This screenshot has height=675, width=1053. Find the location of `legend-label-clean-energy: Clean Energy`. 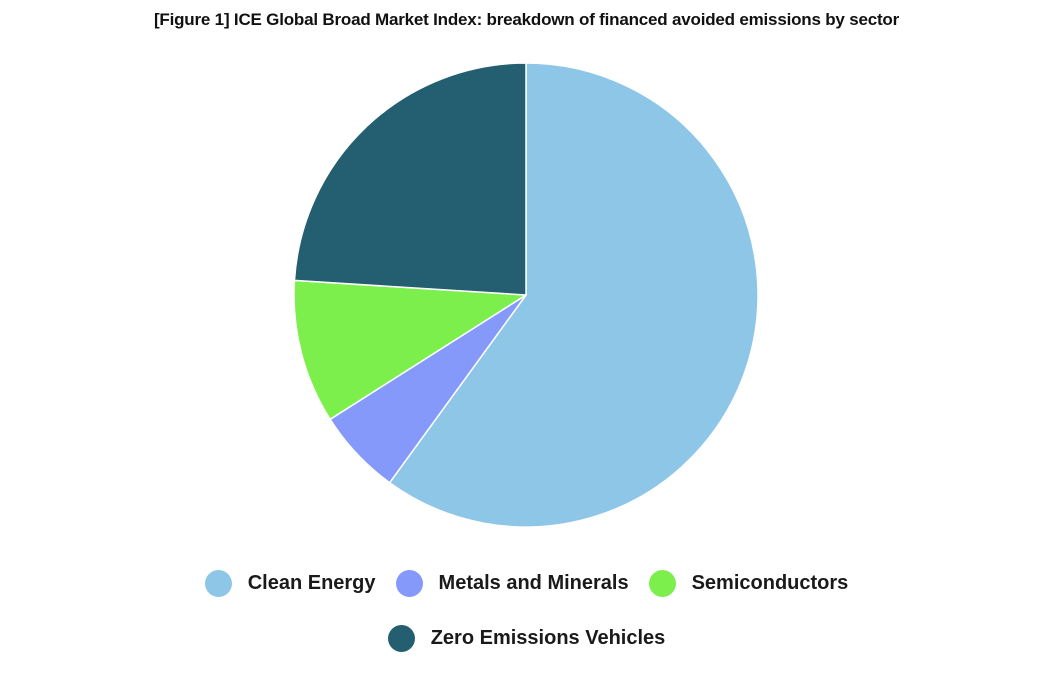

legend-label-clean-energy: Clean Energy is located at coordinates (311, 582).